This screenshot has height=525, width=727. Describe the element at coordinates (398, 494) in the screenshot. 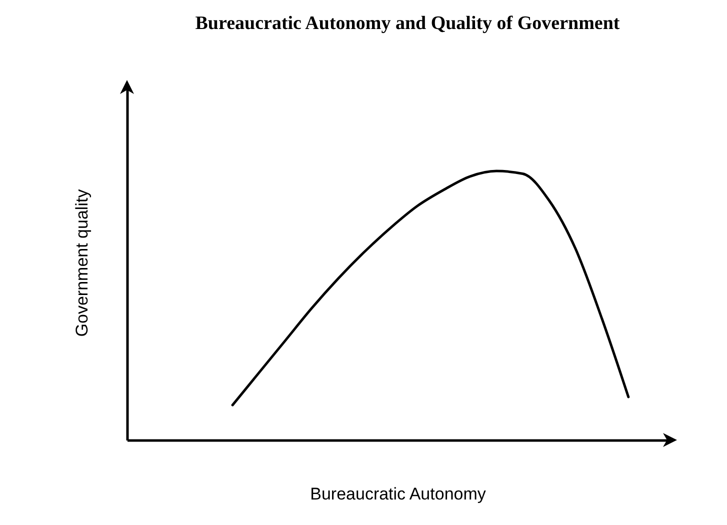

I see `x-axis-title: Bureaucratic Autonomy` at that location.